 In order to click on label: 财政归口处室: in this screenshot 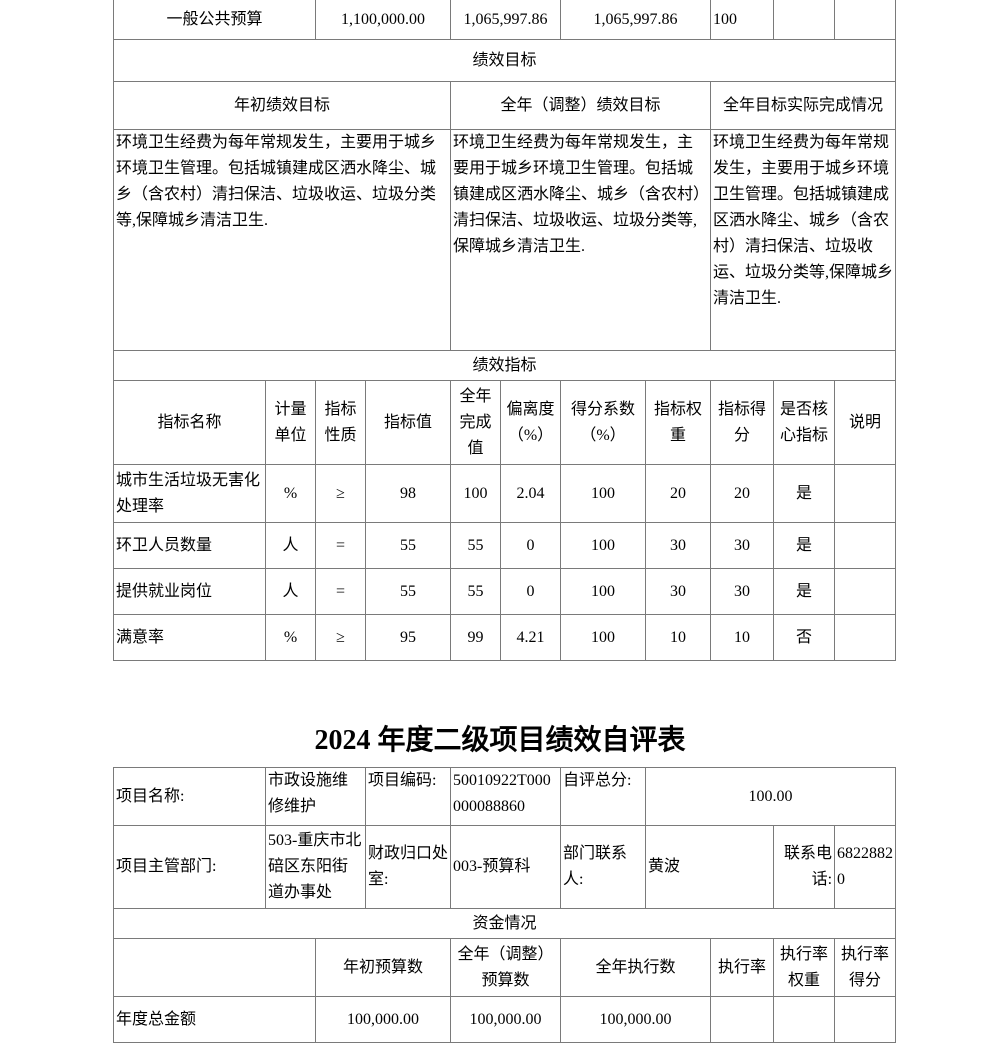, I will do `click(408, 867)`.